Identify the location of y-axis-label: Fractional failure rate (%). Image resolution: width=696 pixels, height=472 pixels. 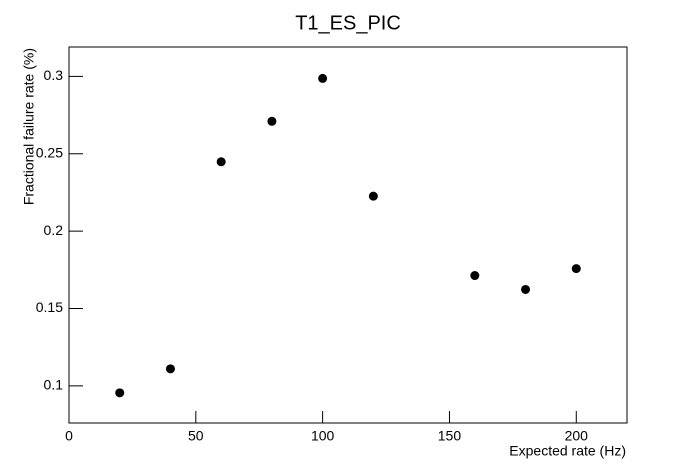
(29, 126).